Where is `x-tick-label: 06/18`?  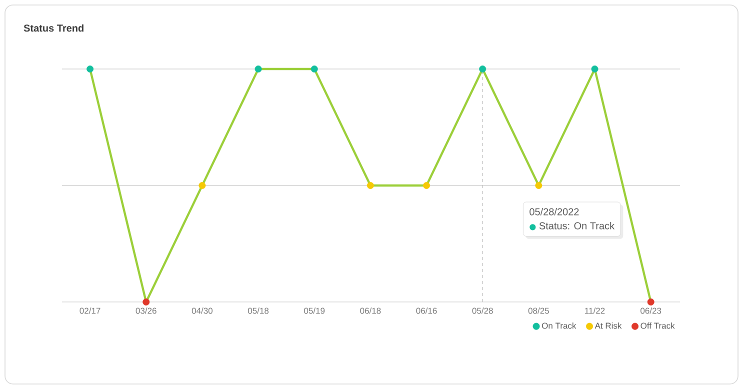 x-tick-label: 06/18 is located at coordinates (370, 311).